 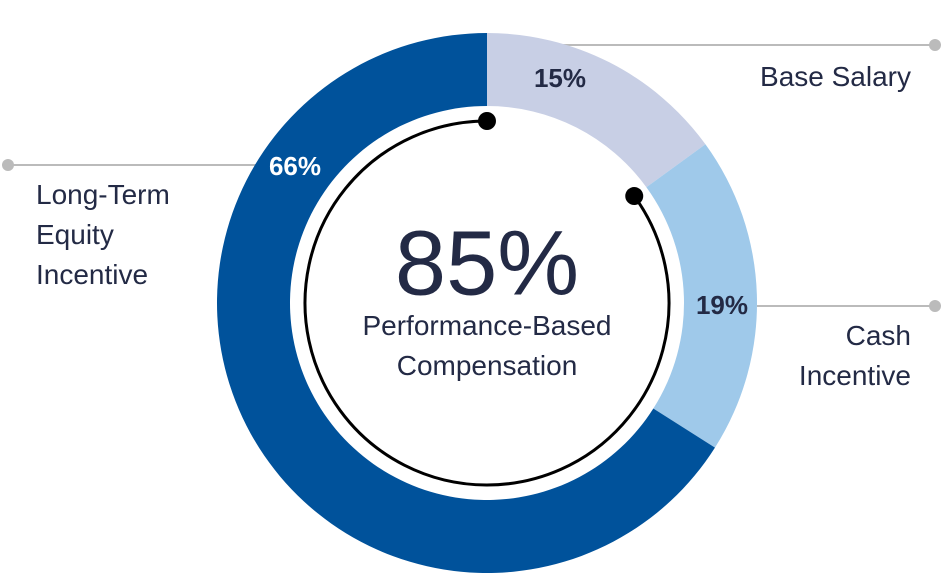 What do you see at coordinates (103, 234) in the screenshot?
I see `category-label: Long-Term Equity Incentive` at bounding box center [103, 234].